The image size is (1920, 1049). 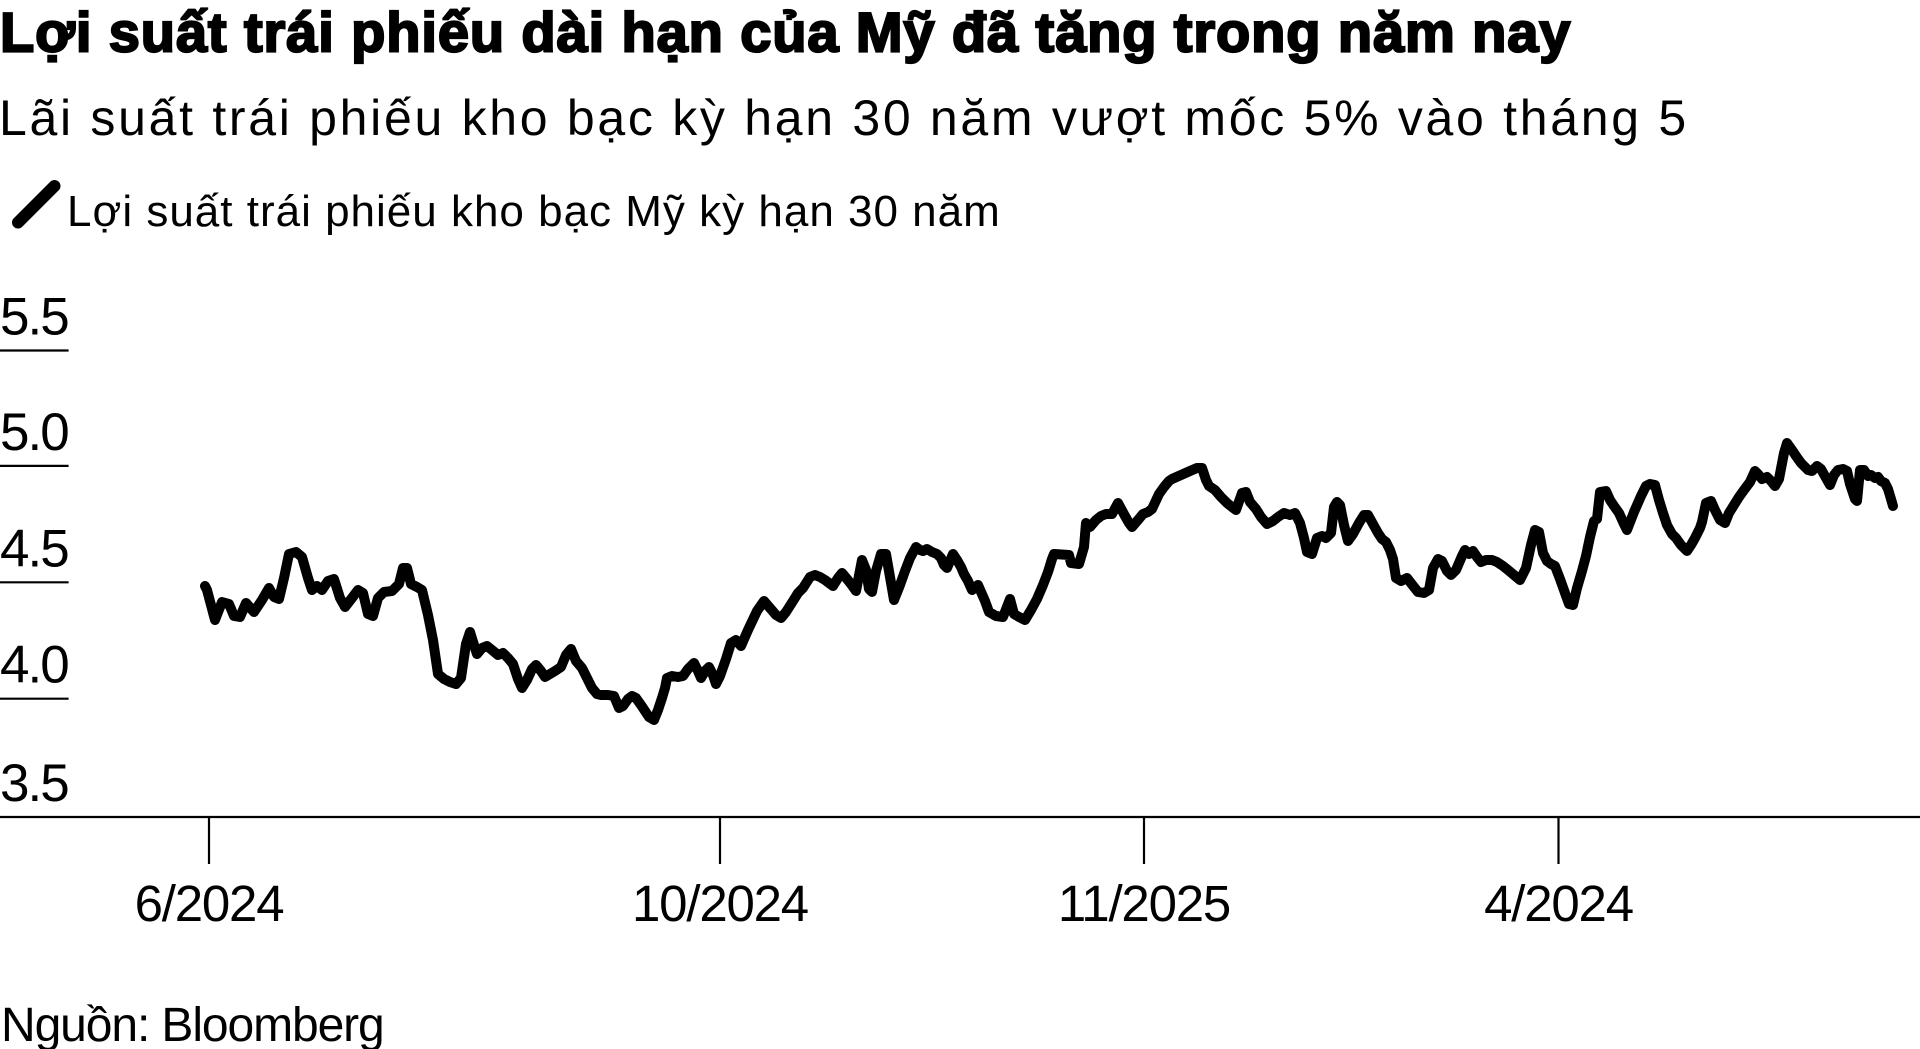 What do you see at coordinates (34, 665) in the screenshot?
I see `svg-text: 4.0` at bounding box center [34, 665].